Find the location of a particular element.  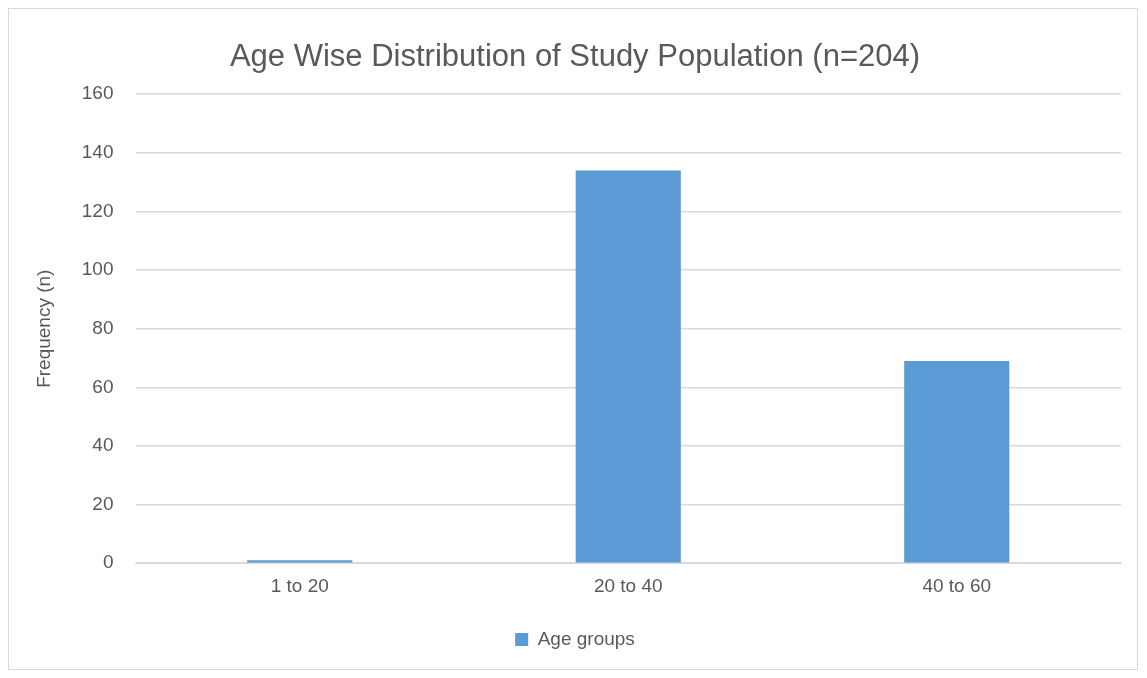

y-axis-title: Frequency (n) is located at coordinates (43, 328).